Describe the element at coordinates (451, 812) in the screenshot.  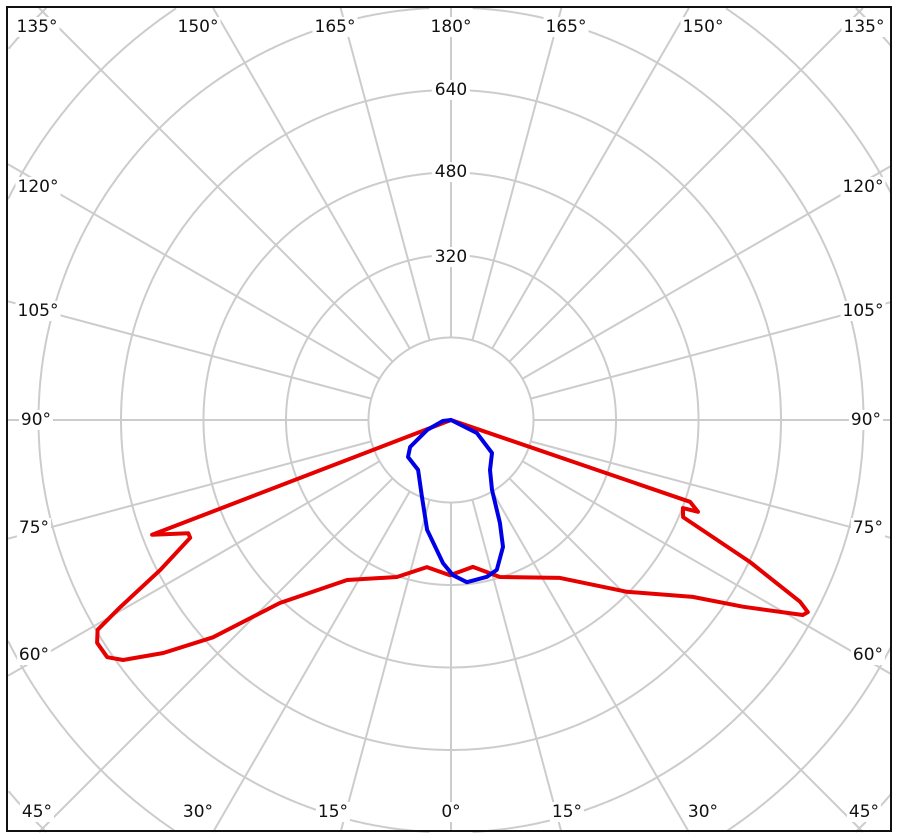
I see `angle-label: 0°` at that location.